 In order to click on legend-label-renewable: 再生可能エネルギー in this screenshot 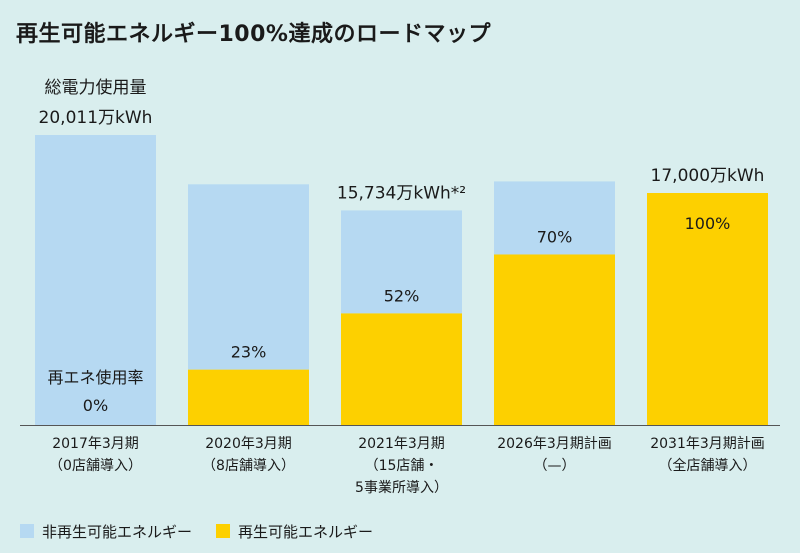, I will do `click(306, 531)`.